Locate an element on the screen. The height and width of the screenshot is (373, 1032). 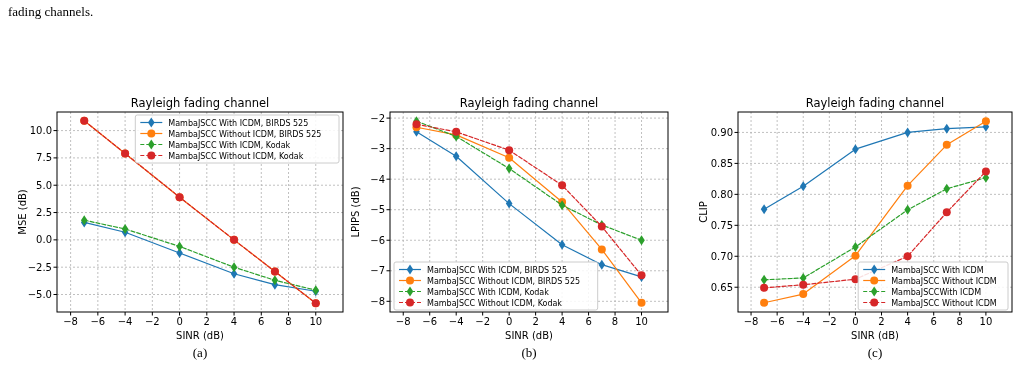
y-tick-label: −4 is located at coordinates (377, 179).